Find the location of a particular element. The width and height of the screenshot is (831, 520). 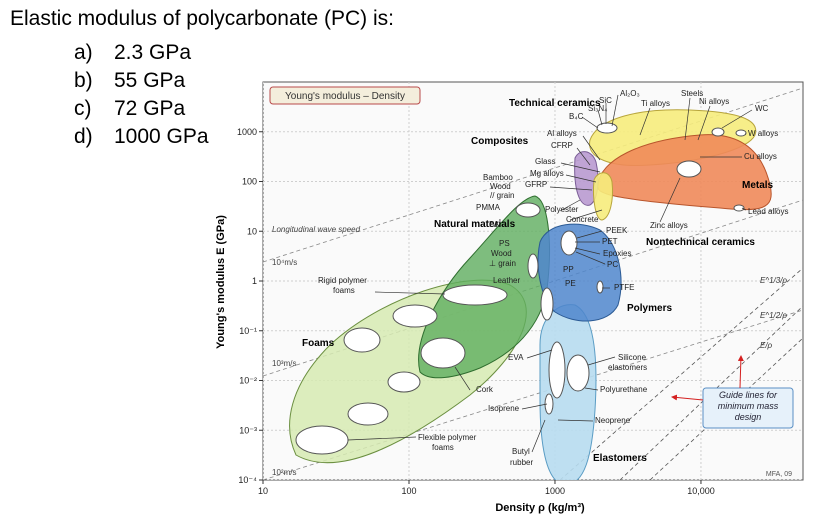

option-letter: b) is located at coordinates (83, 80).